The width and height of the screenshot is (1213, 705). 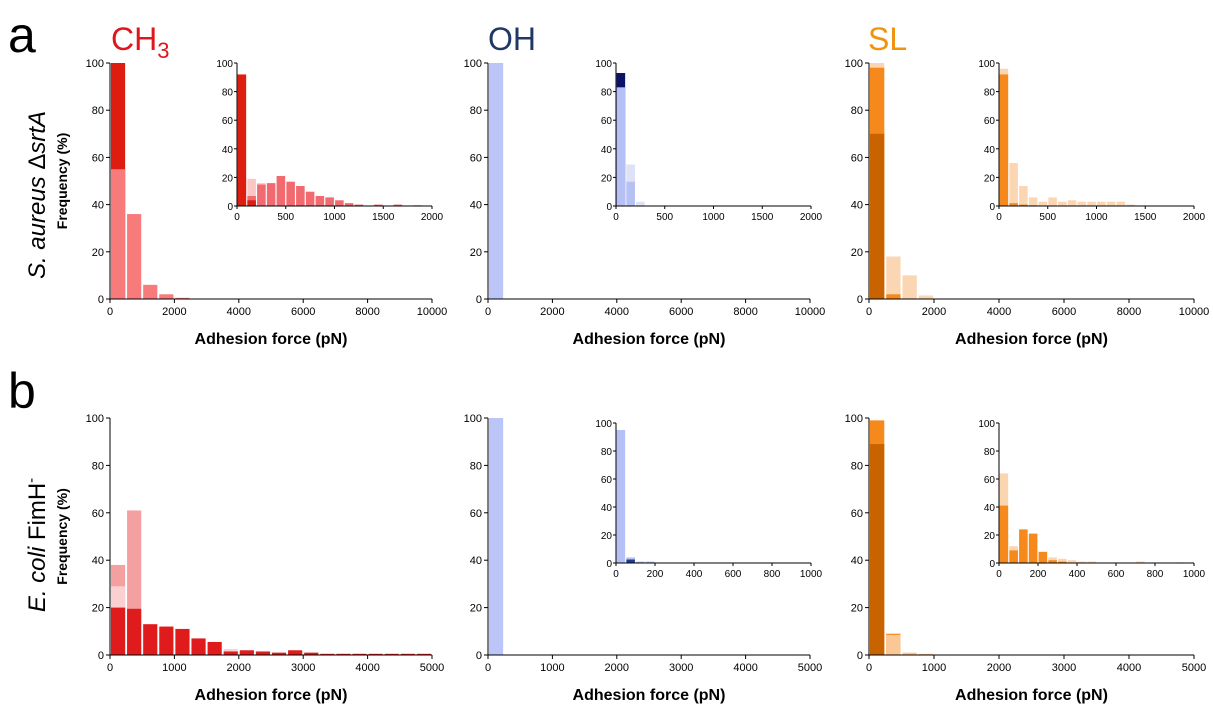 What do you see at coordinates (810, 668) in the screenshot?
I see `b-oh-xtick-label-5: 5000` at bounding box center [810, 668].